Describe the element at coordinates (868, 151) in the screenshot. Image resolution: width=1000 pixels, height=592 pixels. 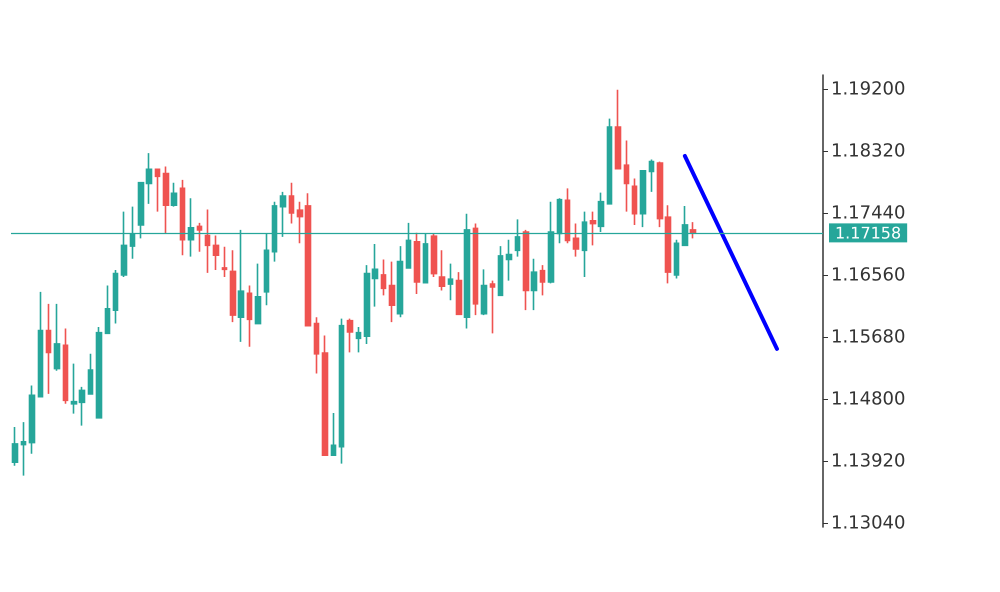
I see `y-tick-label: 1.18320` at that location.